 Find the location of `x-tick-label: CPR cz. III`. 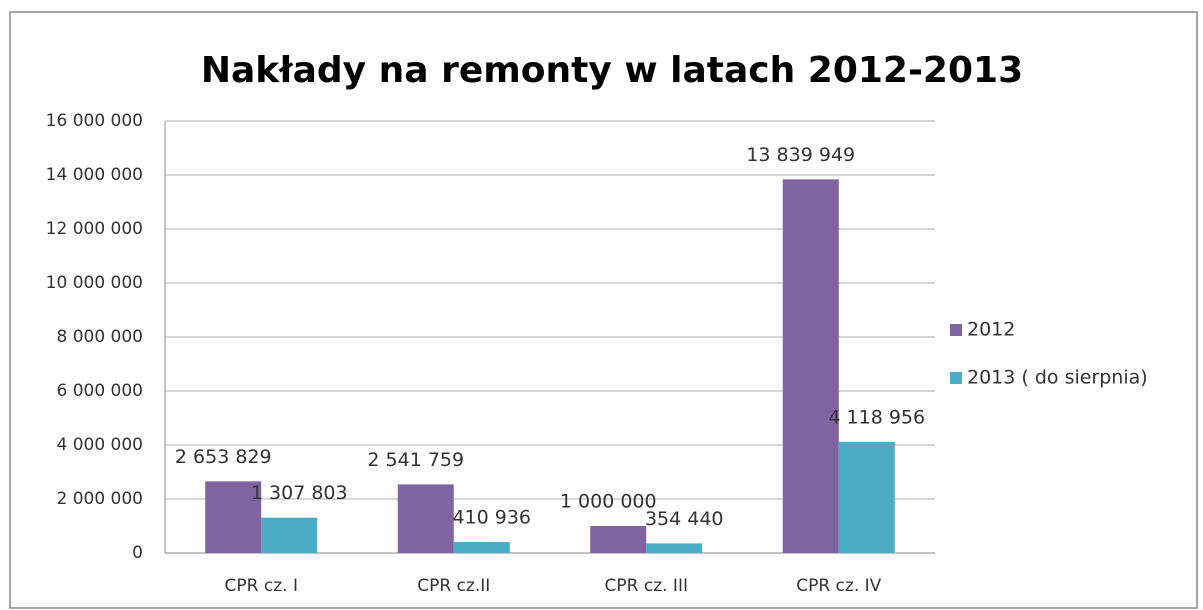

x-tick-label: CPR cz. III is located at coordinates (646, 586).